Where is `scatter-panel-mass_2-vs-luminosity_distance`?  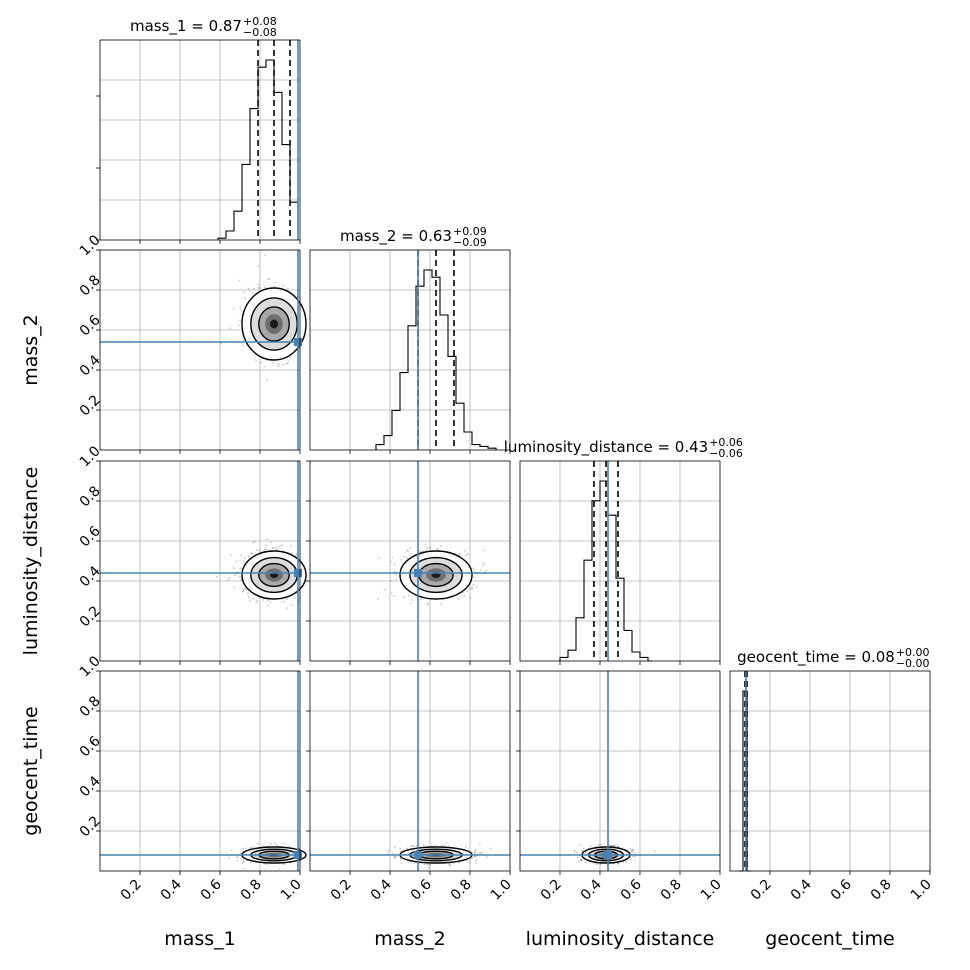
scatter-panel-mass_2-vs-luminosity_distance is located at coordinates (408, 562).